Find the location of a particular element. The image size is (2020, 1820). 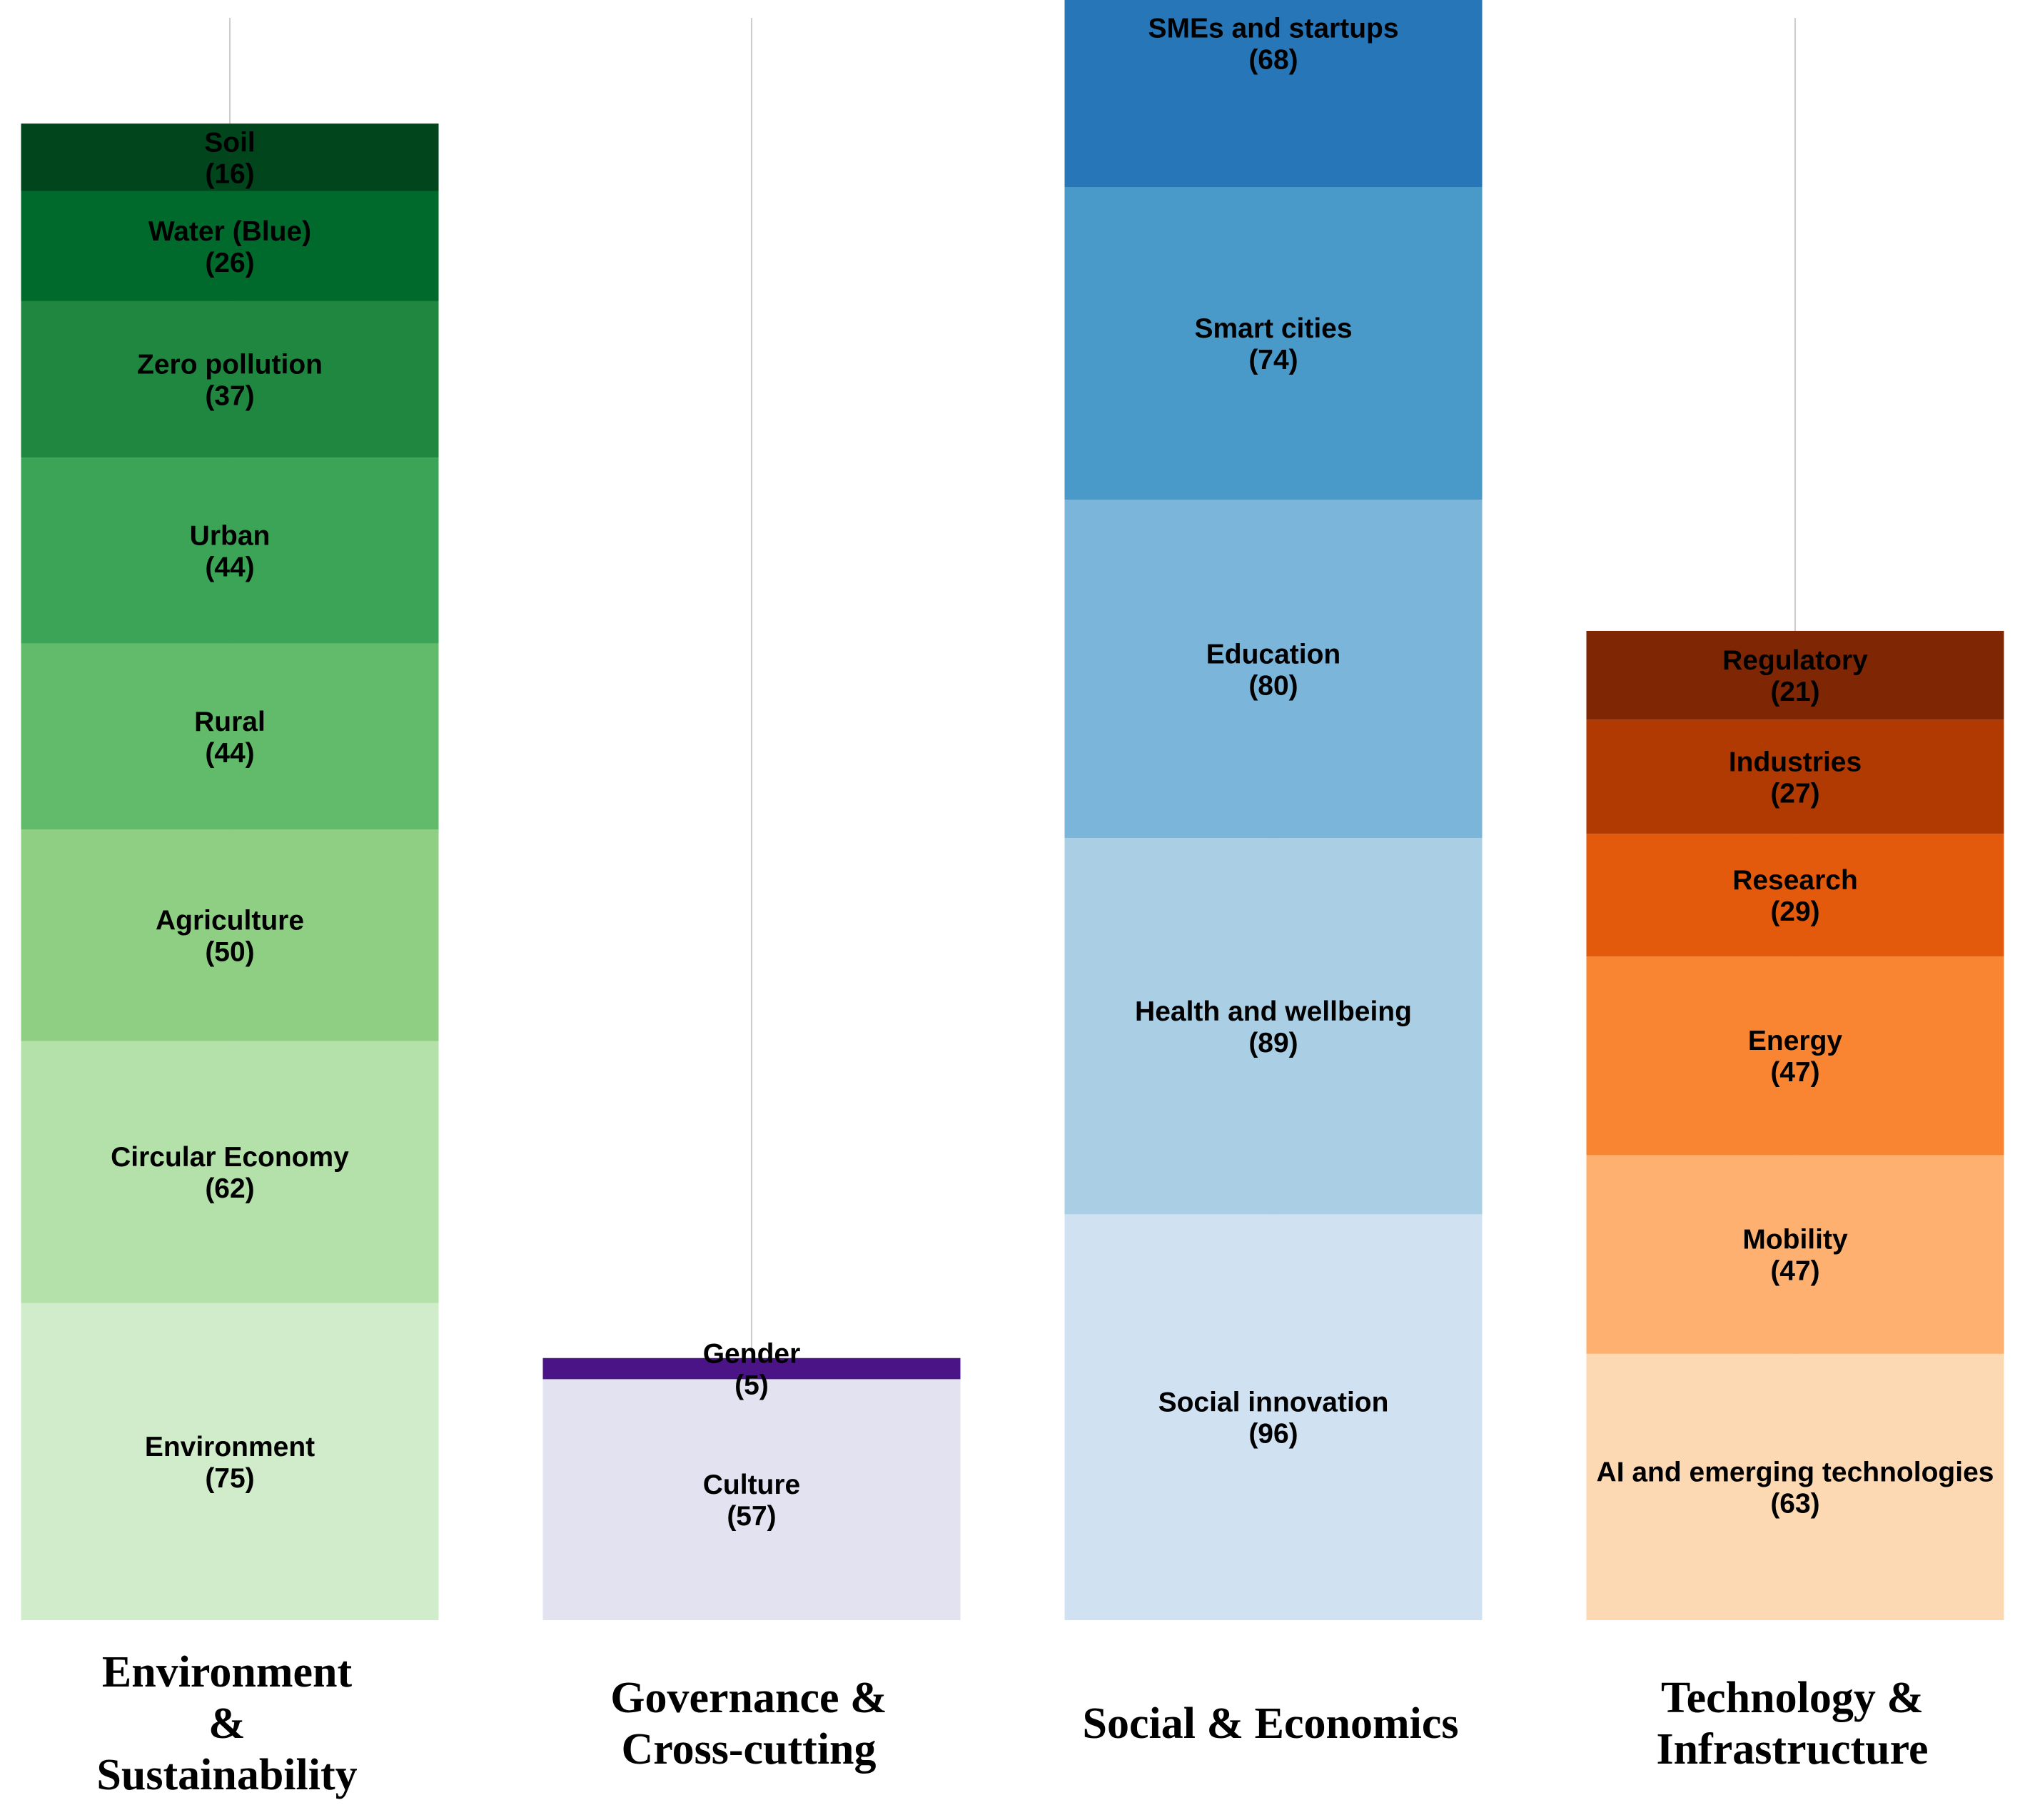

category-label-governance-cross-cutting: Governance & is located at coordinates (748, 1698).